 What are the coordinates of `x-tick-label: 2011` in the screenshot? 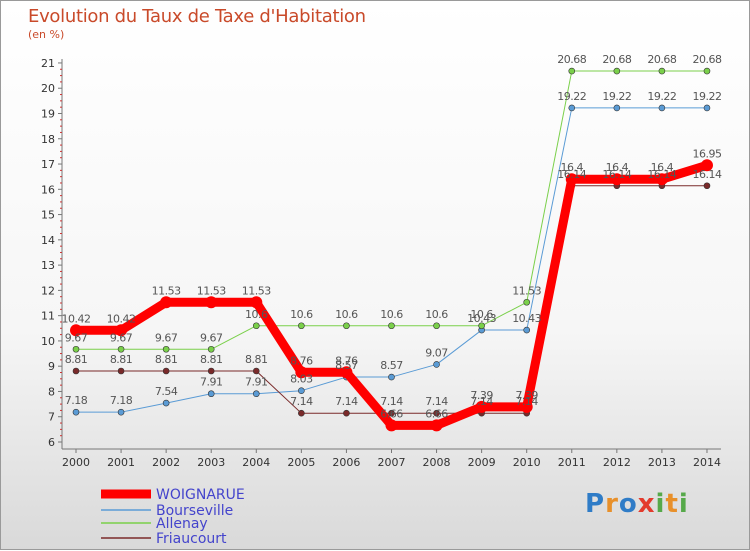 It's located at (572, 462).